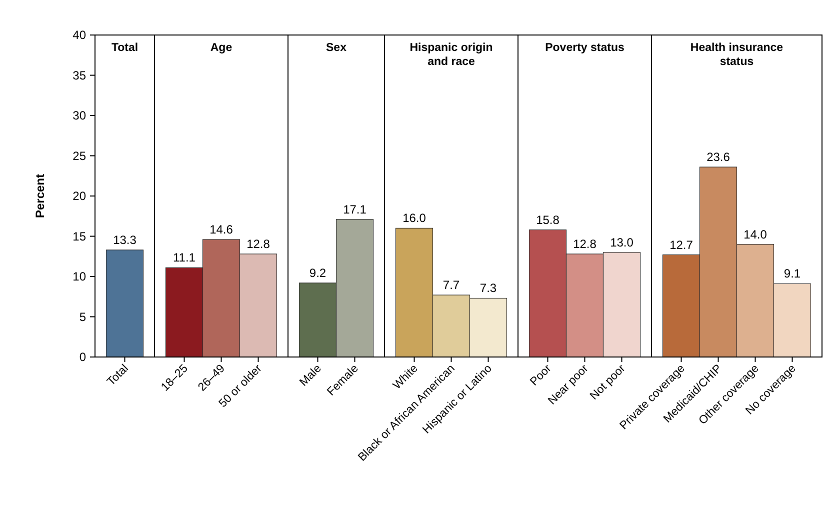 The height and width of the screenshot is (508, 825). I want to click on data-label: 16.0, so click(414, 218).